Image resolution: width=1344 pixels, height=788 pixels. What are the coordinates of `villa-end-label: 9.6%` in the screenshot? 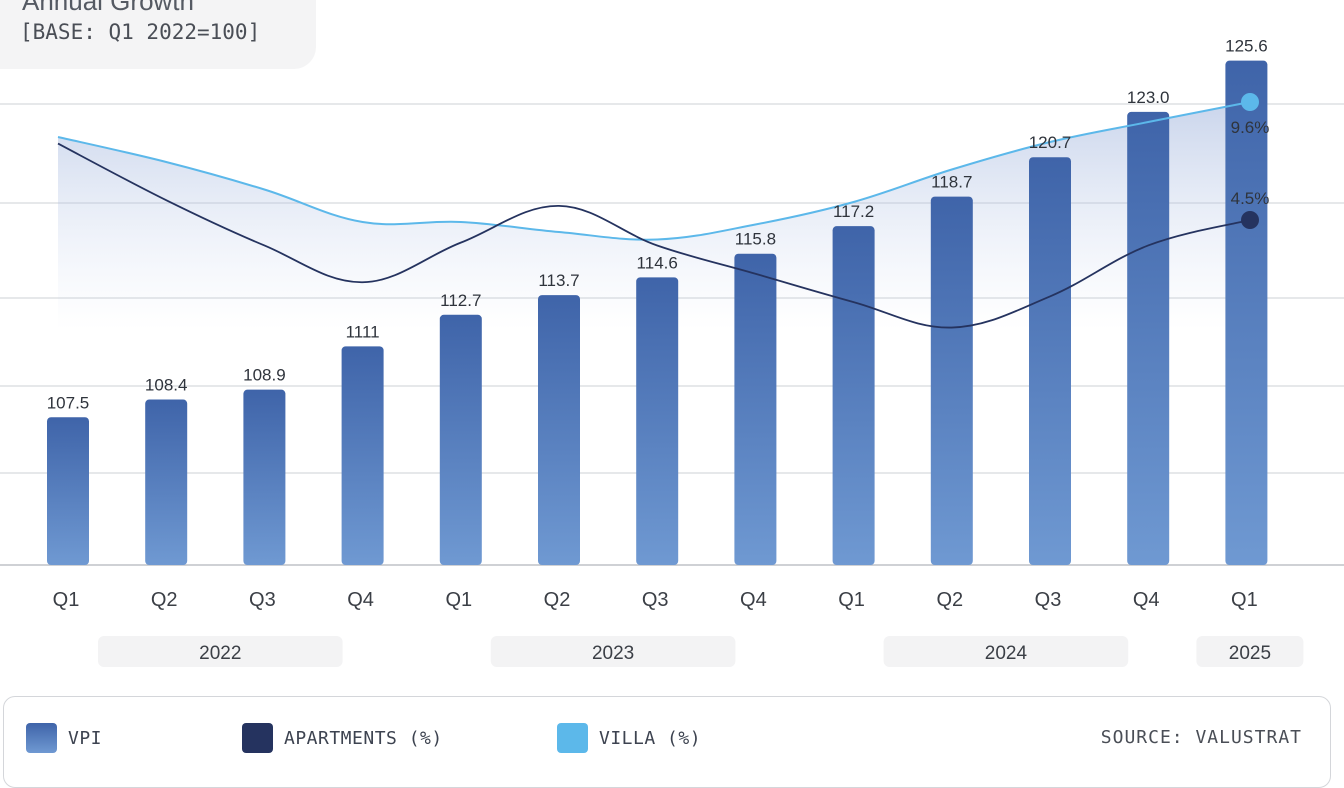 It's located at (1250, 127).